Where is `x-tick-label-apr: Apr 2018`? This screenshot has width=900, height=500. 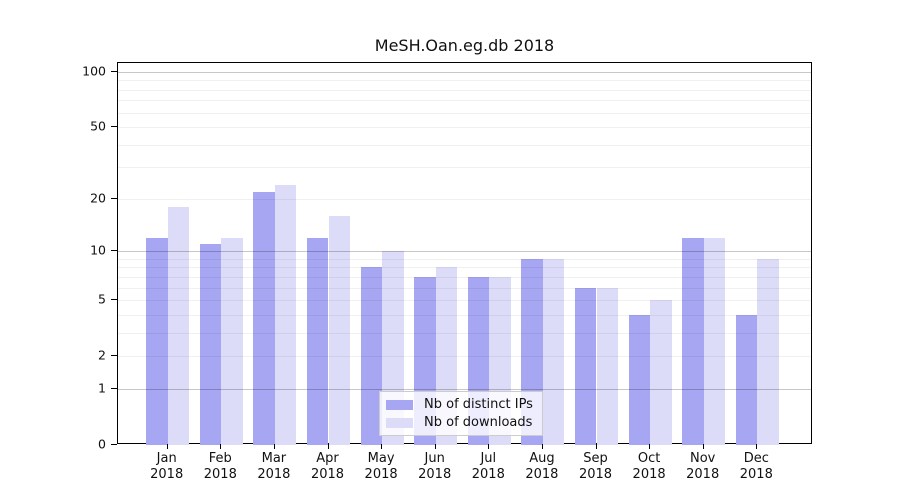
x-tick-label-apr: Apr 2018 is located at coordinates (327, 466).